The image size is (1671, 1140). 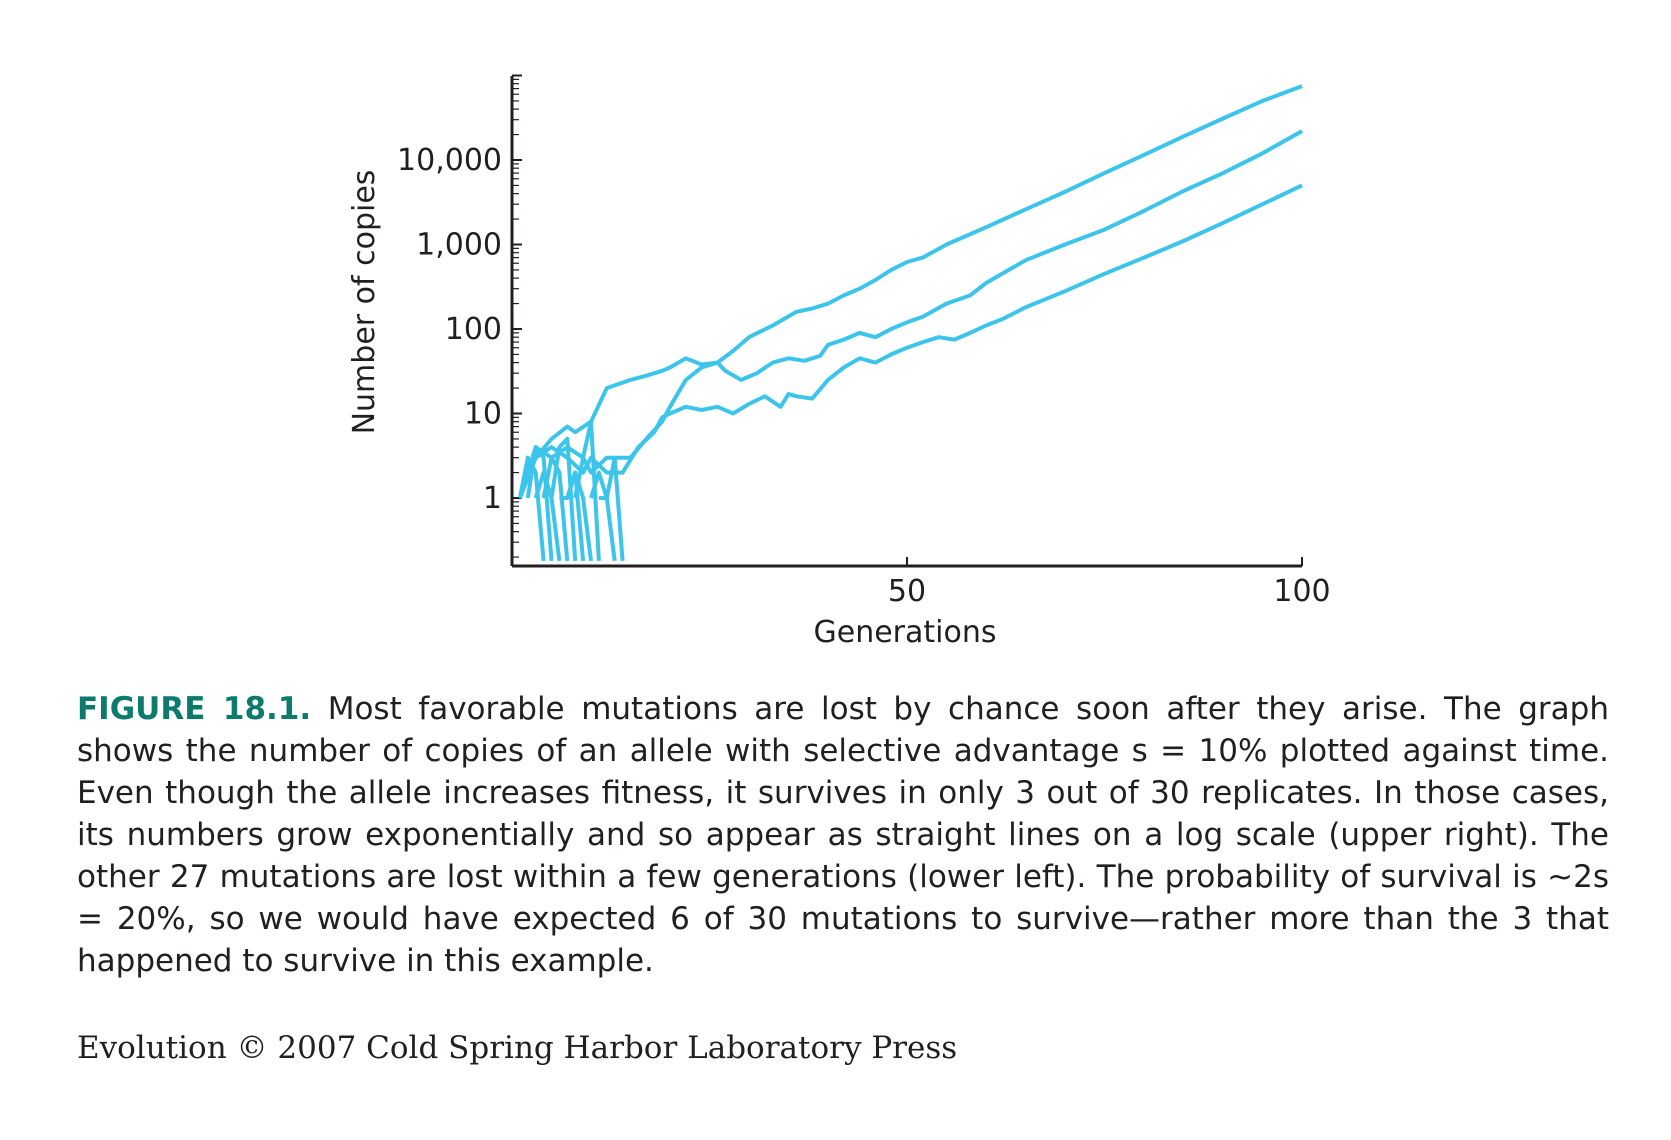 I want to click on y-axis-title: Number of copies, so click(x=364, y=302).